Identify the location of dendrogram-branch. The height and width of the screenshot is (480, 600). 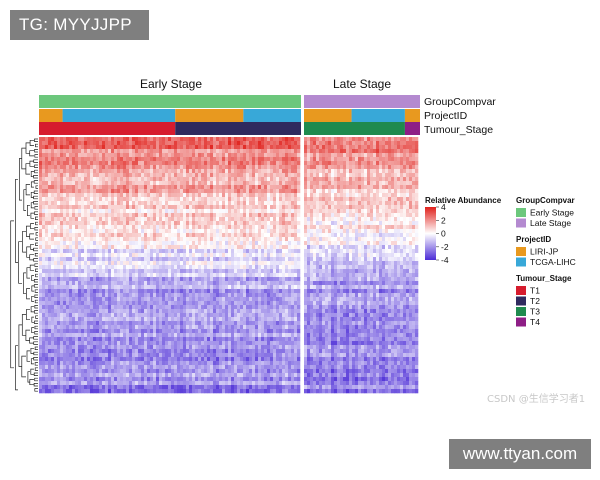
(24, 283).